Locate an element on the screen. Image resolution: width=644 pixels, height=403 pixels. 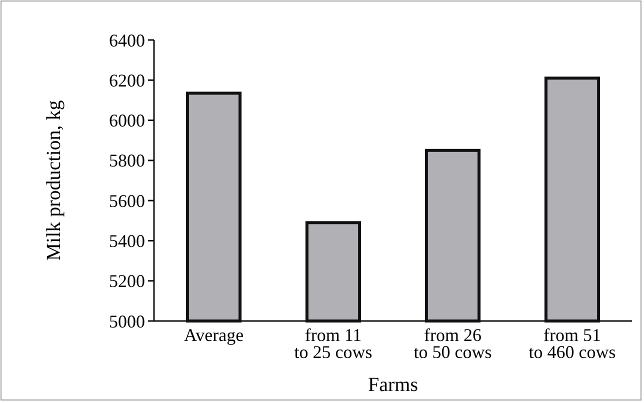
x-axis-title: Farms is located at coordinates (393, 385).